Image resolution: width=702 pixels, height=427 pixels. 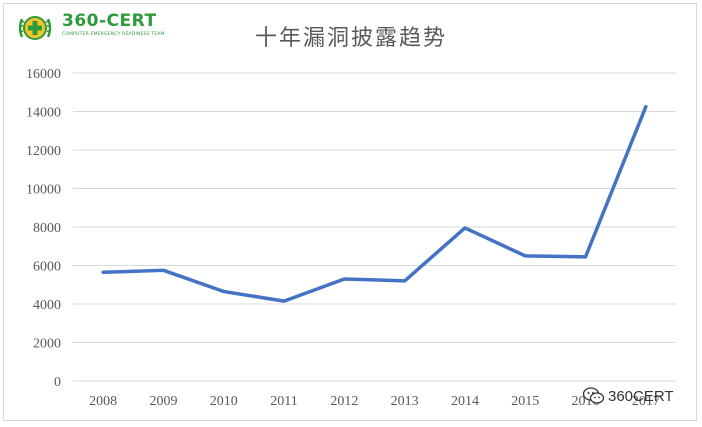 I want to click on y-tick-label: 4000, so click(x=47, y=305).